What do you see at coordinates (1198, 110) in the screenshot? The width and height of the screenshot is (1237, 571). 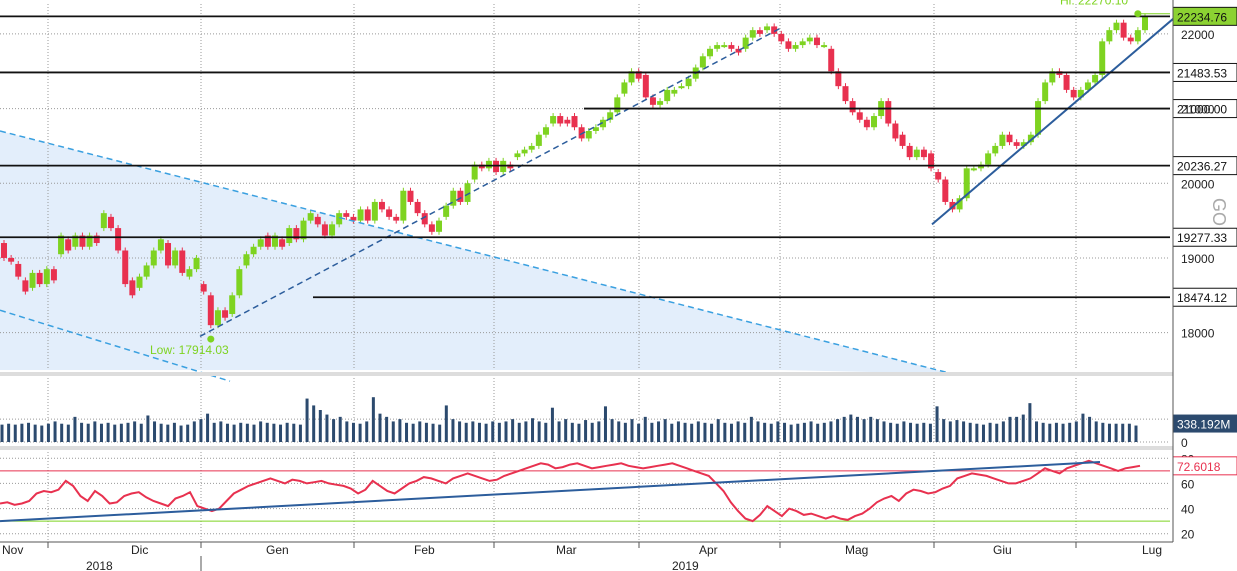 I see `price-tick-label: 21000` at bounding box center [1198, 110].